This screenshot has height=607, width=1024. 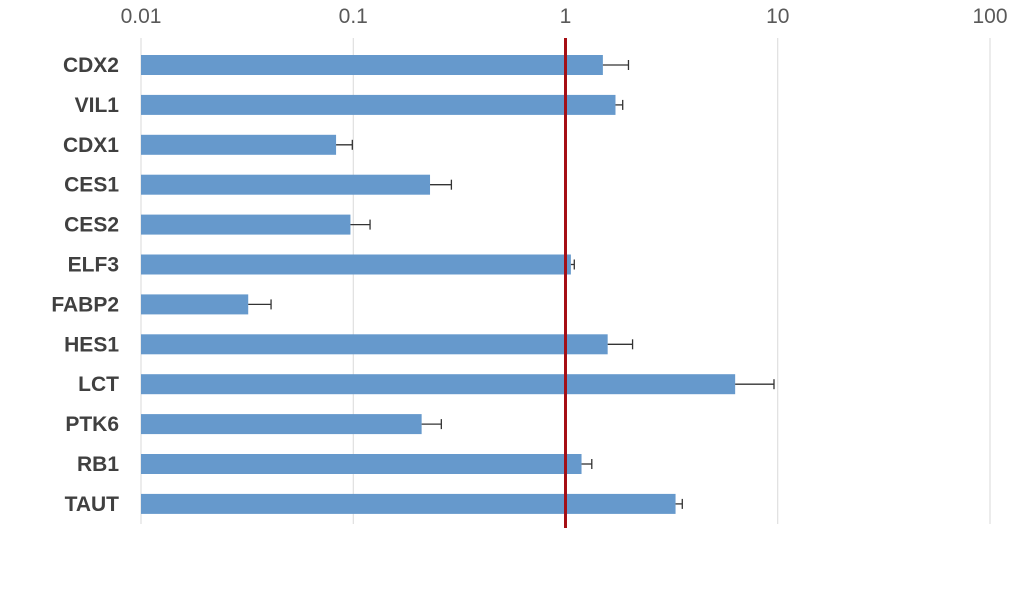 I want to click on bar-lct, so click(x=438, y=384).